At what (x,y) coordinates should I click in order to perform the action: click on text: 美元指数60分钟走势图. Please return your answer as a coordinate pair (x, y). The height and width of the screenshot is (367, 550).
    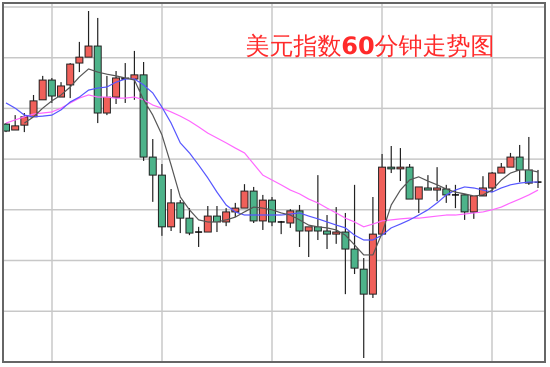
    Looking at the image, I should click on (370, 46).